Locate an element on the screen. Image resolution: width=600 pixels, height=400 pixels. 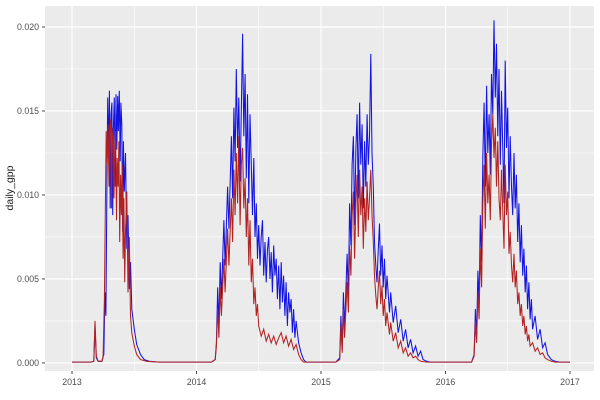
x-tick-label: 2017 is located at coordinates (570, 382).